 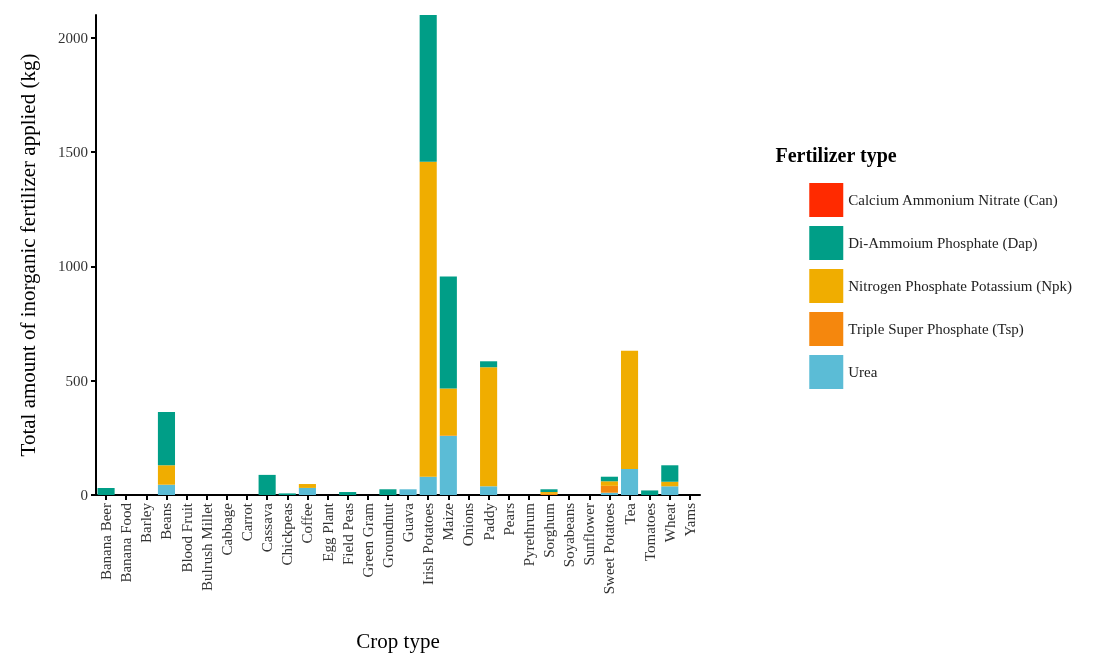 What do you see at coordinates (589, 534) in the screenshot?
I see `x-tick-label: Sunflower` at bounding box center [589, 534].